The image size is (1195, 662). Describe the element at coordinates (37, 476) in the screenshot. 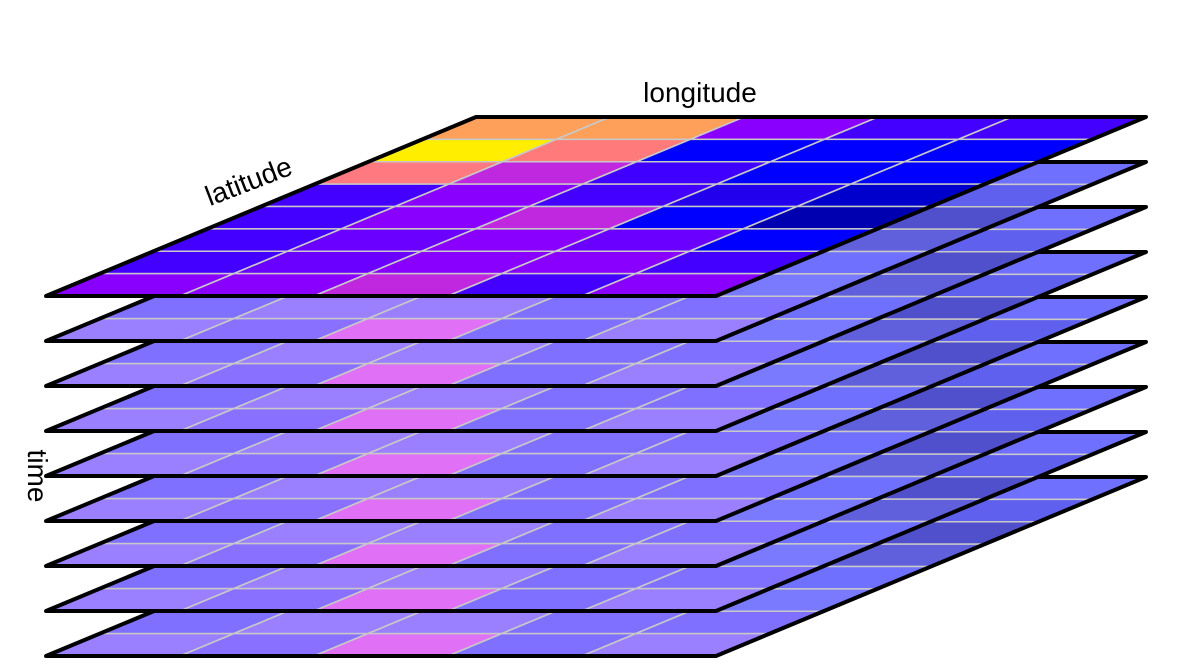

I see `time-axis-label: time` at that location.